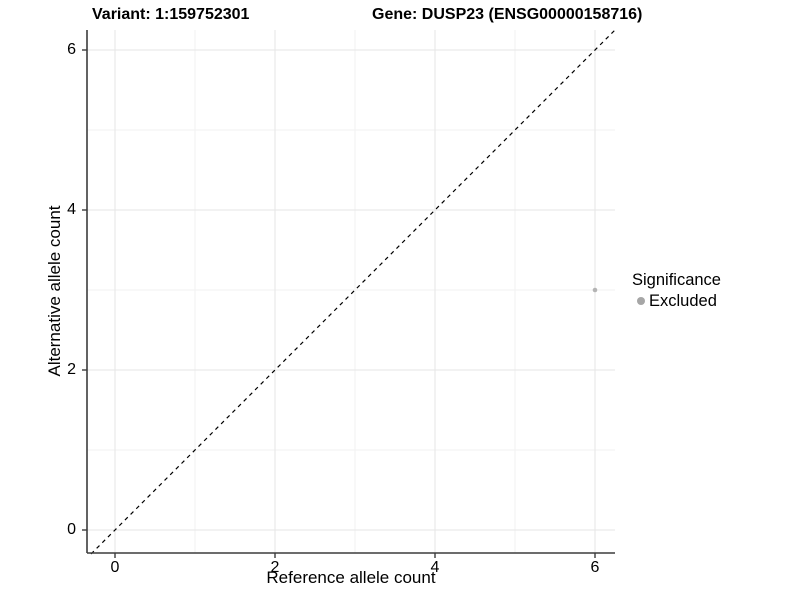 This screenshot has width=800, height=600. I want to click on x-tick-label: 2, so click(275, 567).